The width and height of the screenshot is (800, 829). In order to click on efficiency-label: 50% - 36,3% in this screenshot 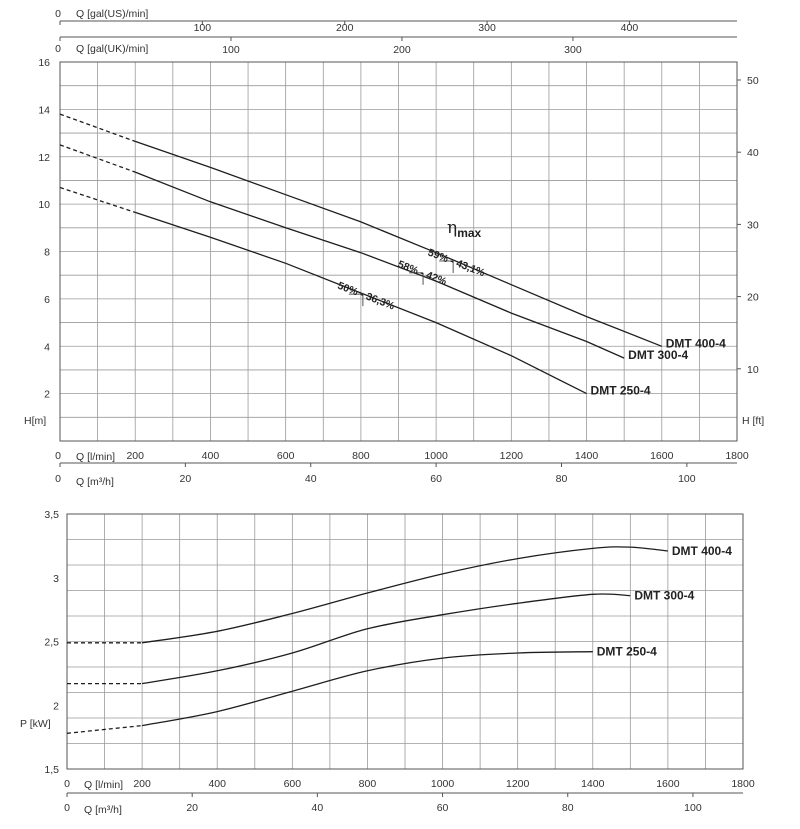, I will do `click(366, 296)`.